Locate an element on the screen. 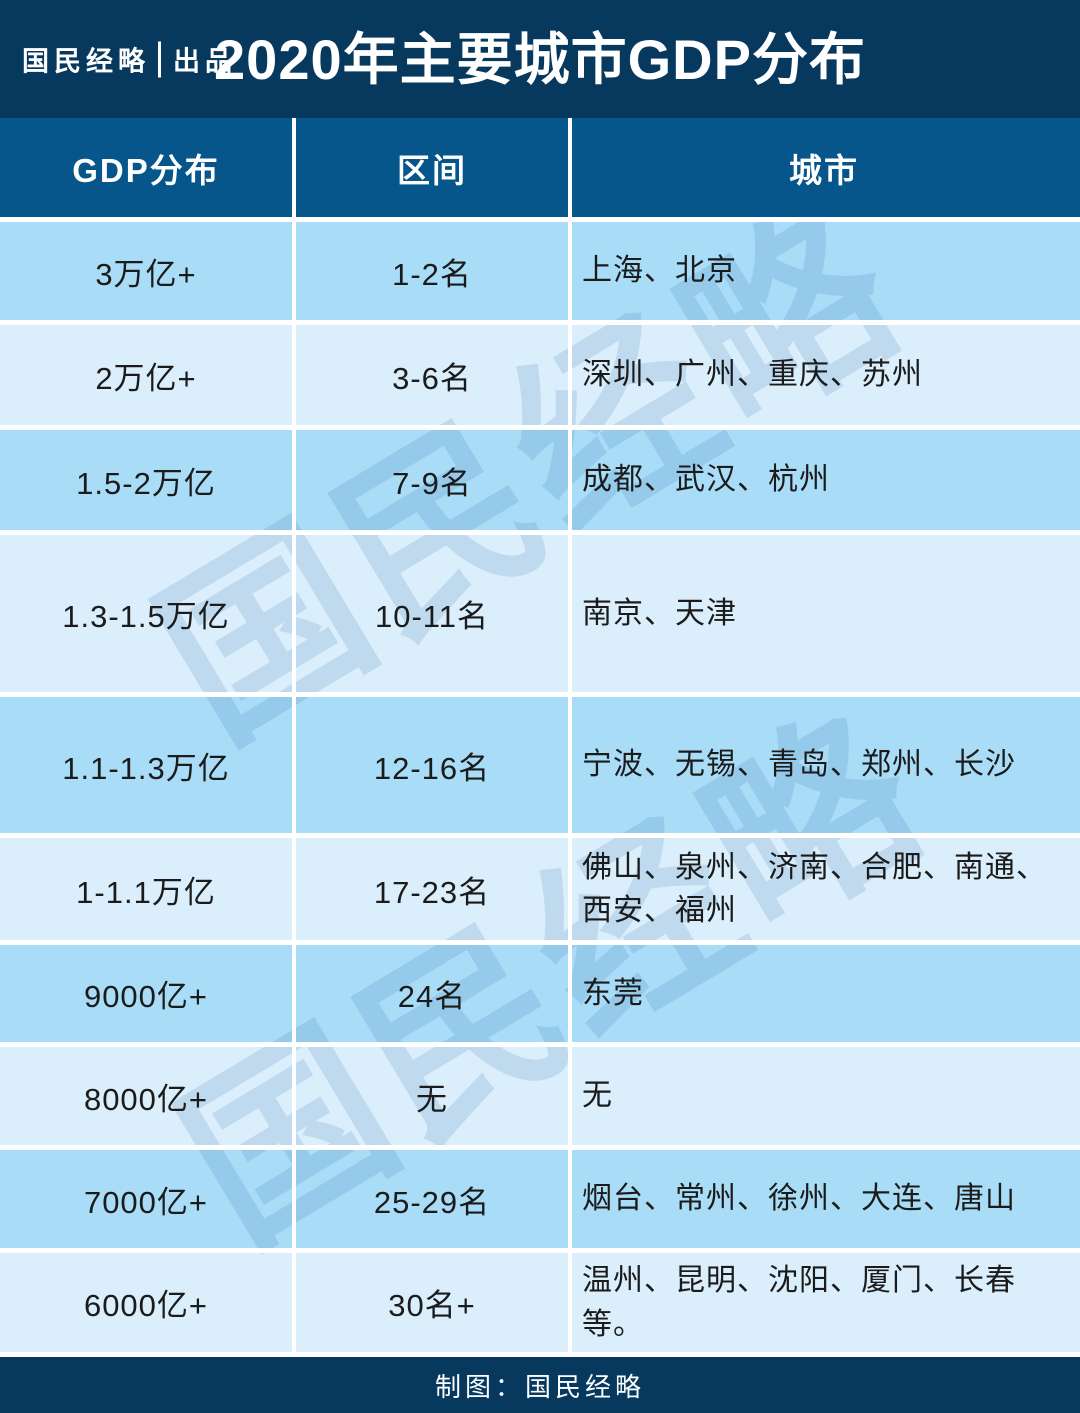 The image size is (1080, 1413). table-row: 8000亿+ 无 无 is located at coordinates (540, 1096).